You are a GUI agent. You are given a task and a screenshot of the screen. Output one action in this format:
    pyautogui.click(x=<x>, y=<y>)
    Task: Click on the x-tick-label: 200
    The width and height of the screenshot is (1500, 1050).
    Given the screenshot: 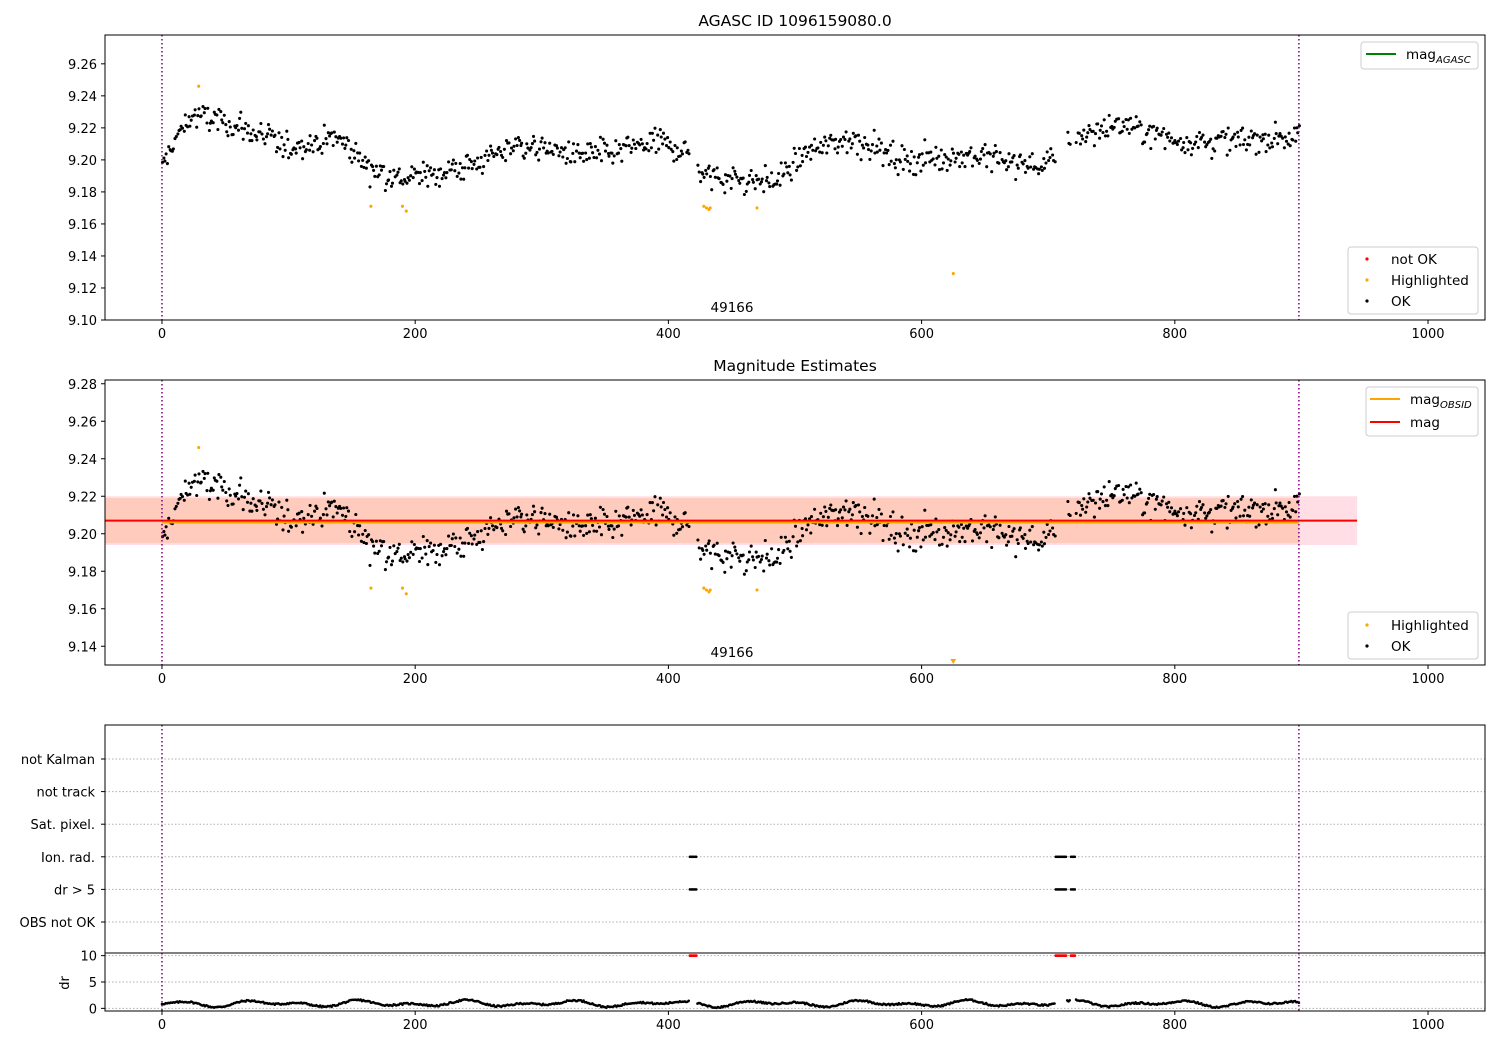 What is the action you would take?
    pyautogui.click(x=415, y=1025)
    